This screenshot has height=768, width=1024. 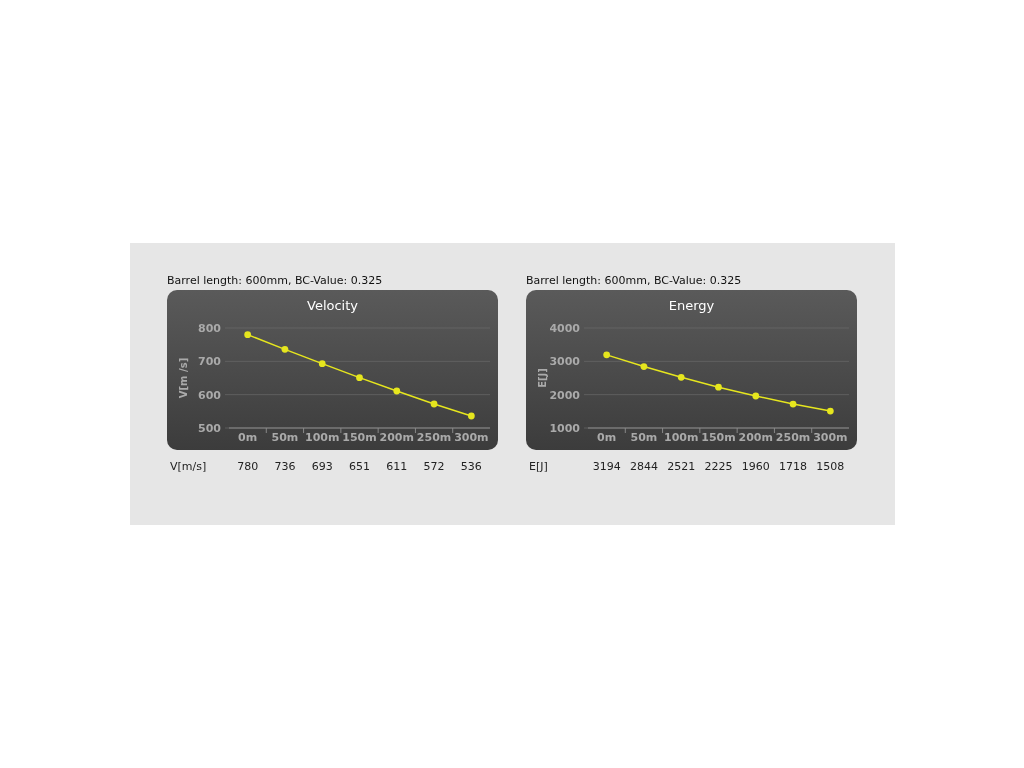 What do you see at coordinates (434, 466) in the screenshot?
I see `data-label: 572` at bounding box center [434, 466].